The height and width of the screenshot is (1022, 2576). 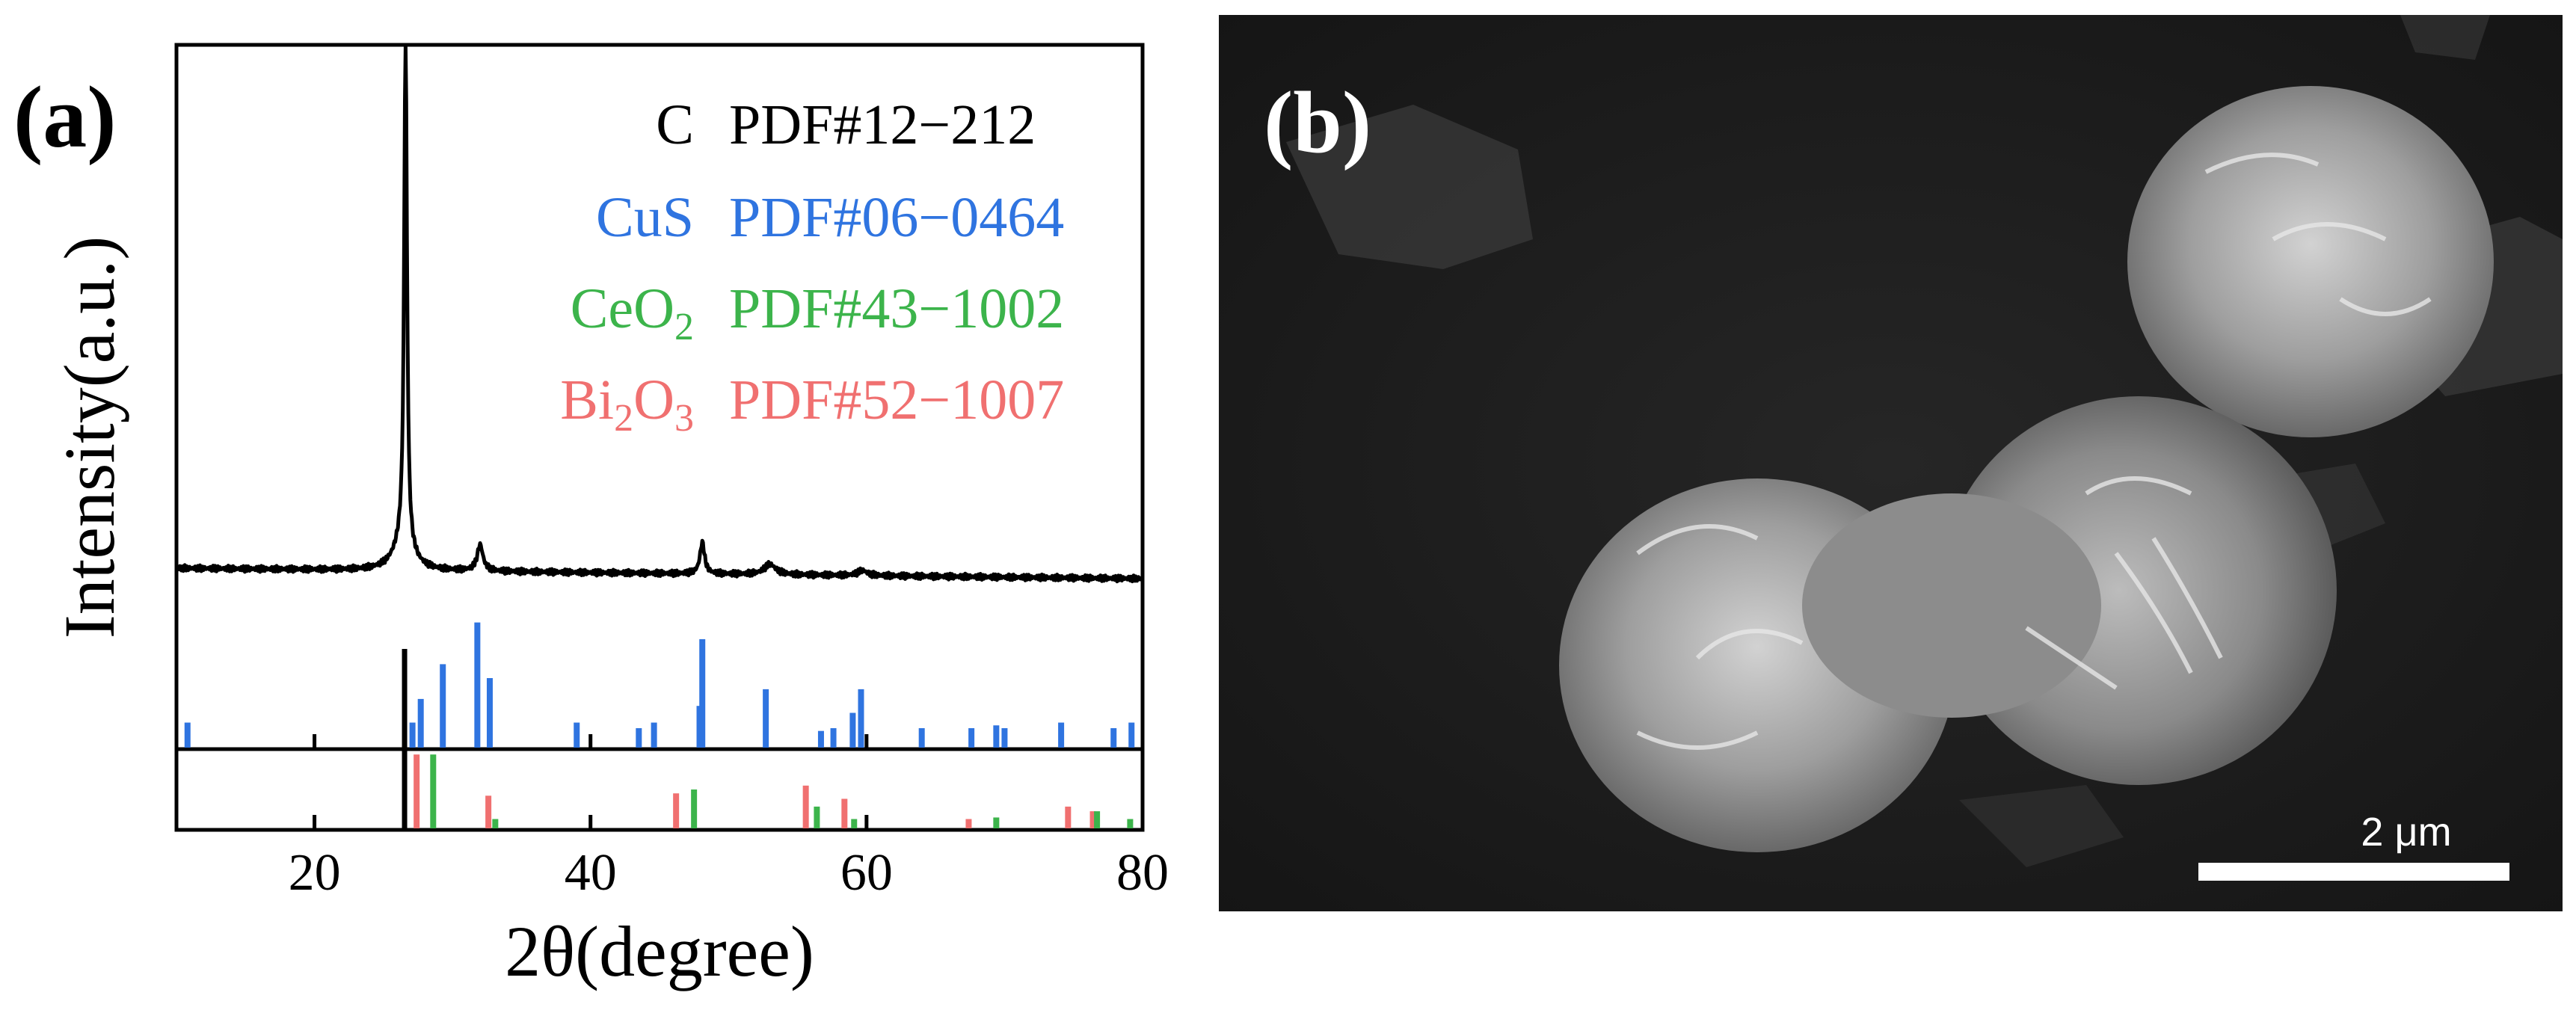 I want to click on sem-particle-top, so click(x=2310, y=261).